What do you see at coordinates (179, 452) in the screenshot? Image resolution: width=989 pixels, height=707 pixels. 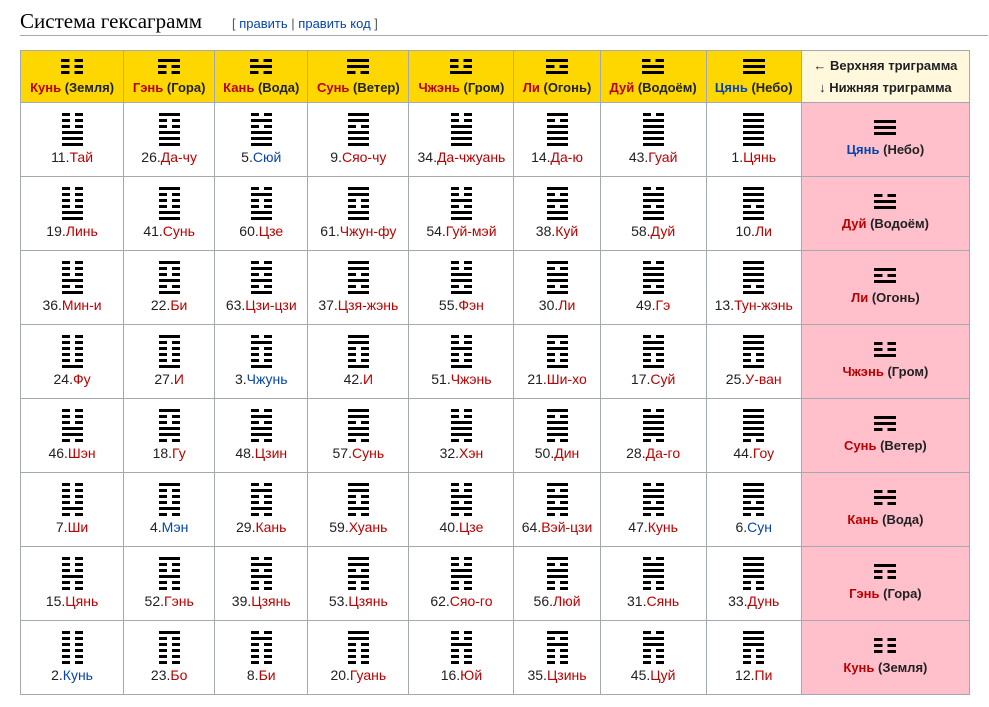 I see `hexagram-name-link: Гу` at bounding box center [179, 452].